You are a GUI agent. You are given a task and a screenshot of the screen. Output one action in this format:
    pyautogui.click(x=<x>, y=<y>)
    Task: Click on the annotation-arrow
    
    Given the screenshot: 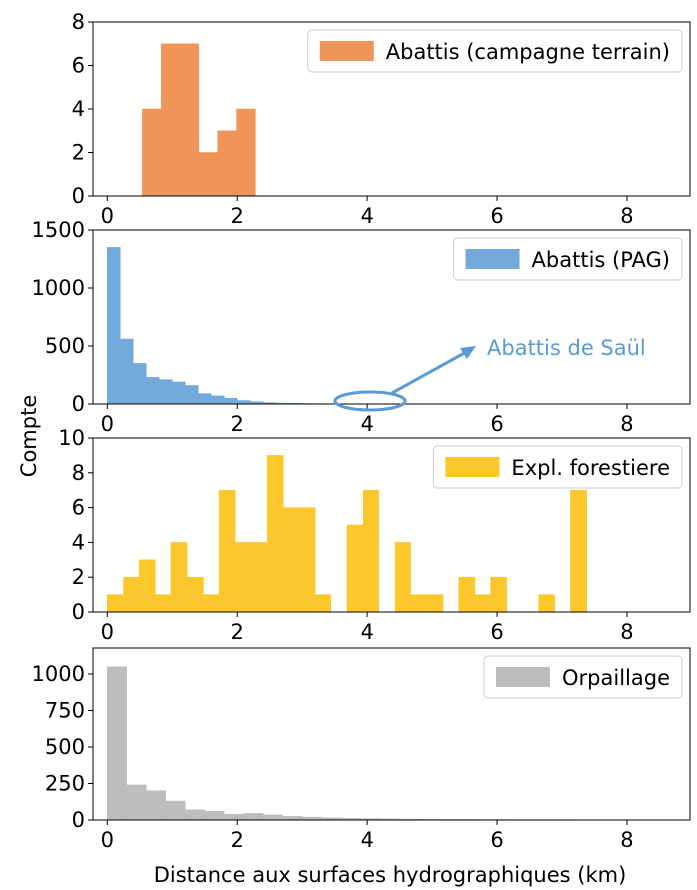 What is the action you would take?
    pyautogui.click(x=430, y=372)
    